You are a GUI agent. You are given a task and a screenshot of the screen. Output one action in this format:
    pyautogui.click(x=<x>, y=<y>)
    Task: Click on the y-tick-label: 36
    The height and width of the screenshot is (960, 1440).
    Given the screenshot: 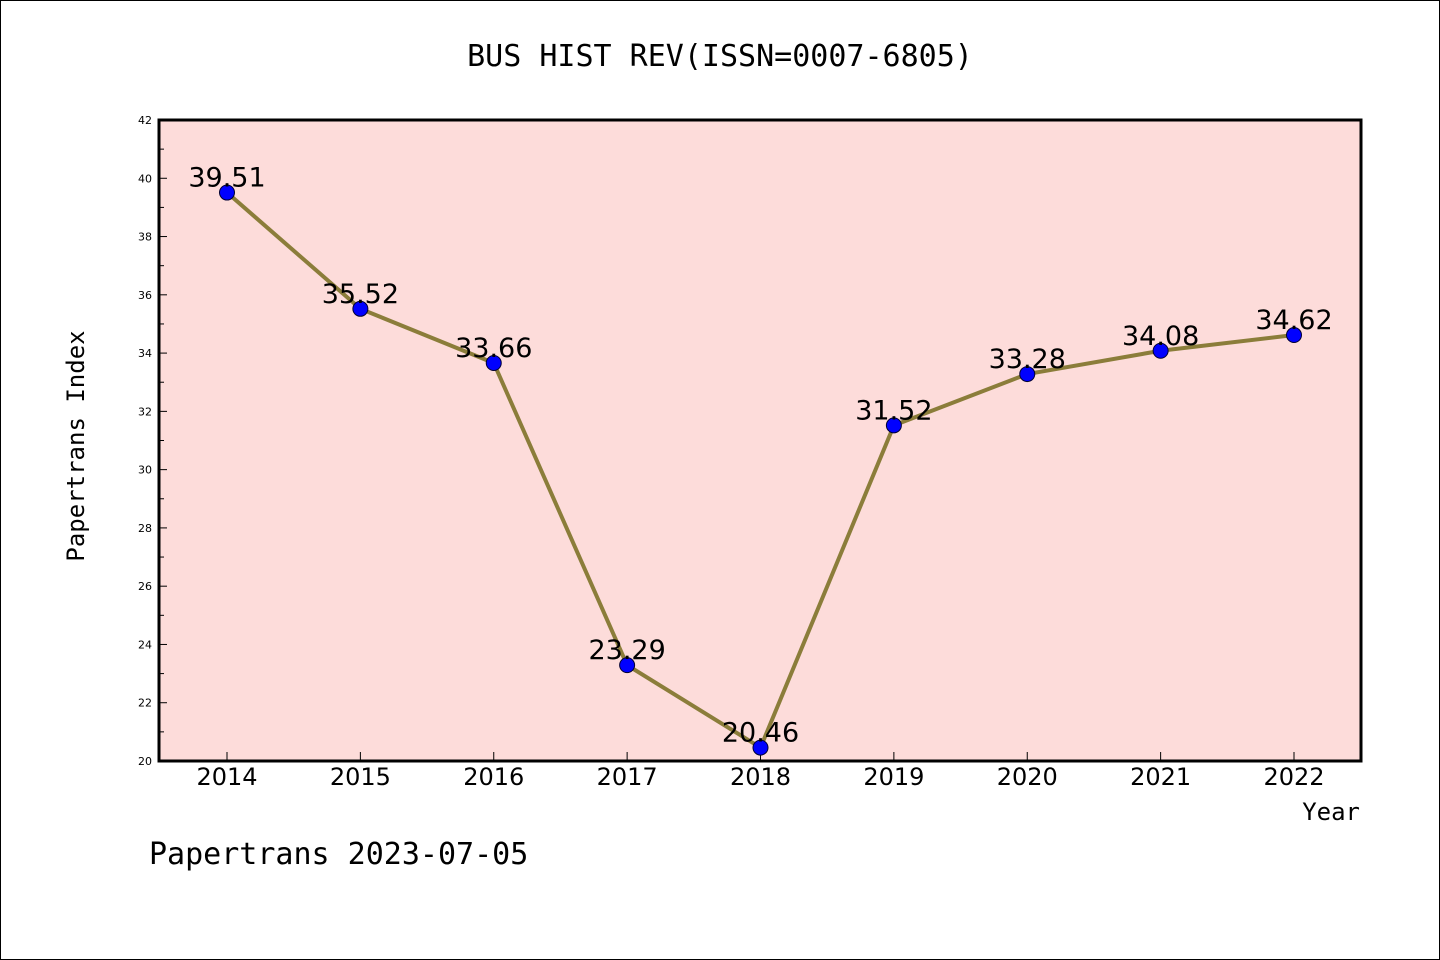 What is the action you would take?
    pyautogui.click(x=145, y=295)
    